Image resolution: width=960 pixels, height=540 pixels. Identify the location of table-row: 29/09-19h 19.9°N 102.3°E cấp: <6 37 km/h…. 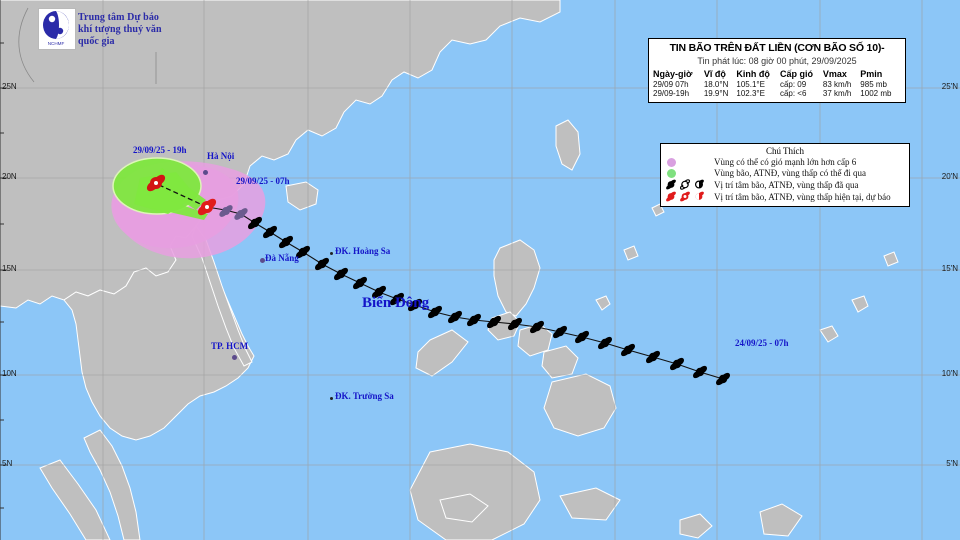
(777, 93).